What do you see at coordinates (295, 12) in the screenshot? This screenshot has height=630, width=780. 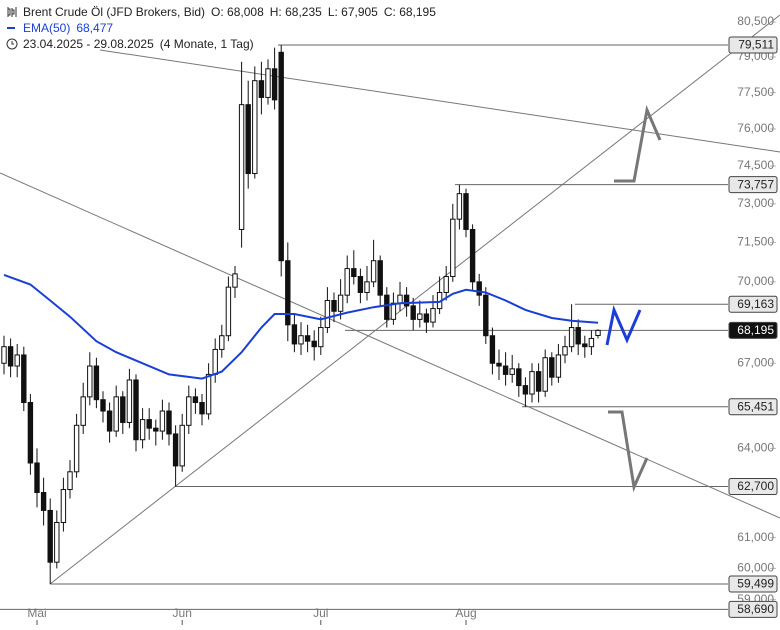 I see `ohlc: H: 68,235` at bounding box center [295, 12].